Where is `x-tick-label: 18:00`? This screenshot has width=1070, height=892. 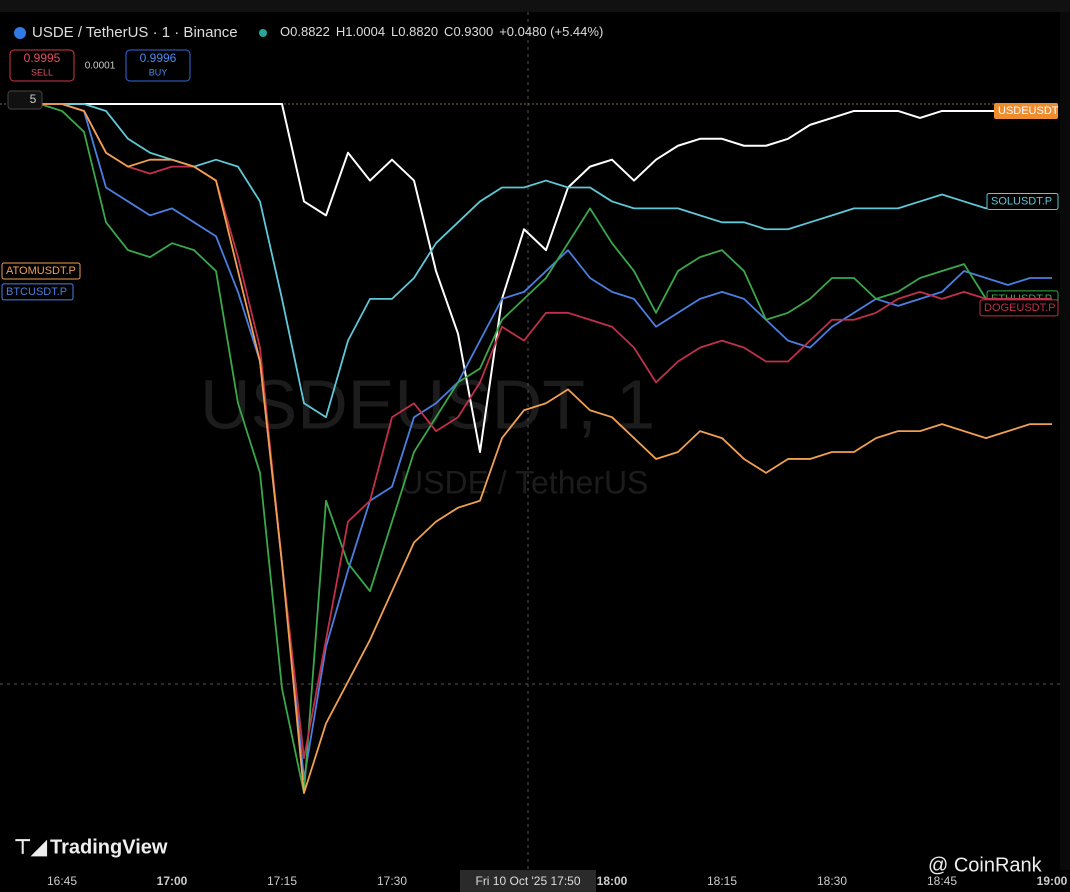
x-tick-label: 18:00 is located at coordinates (612, 881).